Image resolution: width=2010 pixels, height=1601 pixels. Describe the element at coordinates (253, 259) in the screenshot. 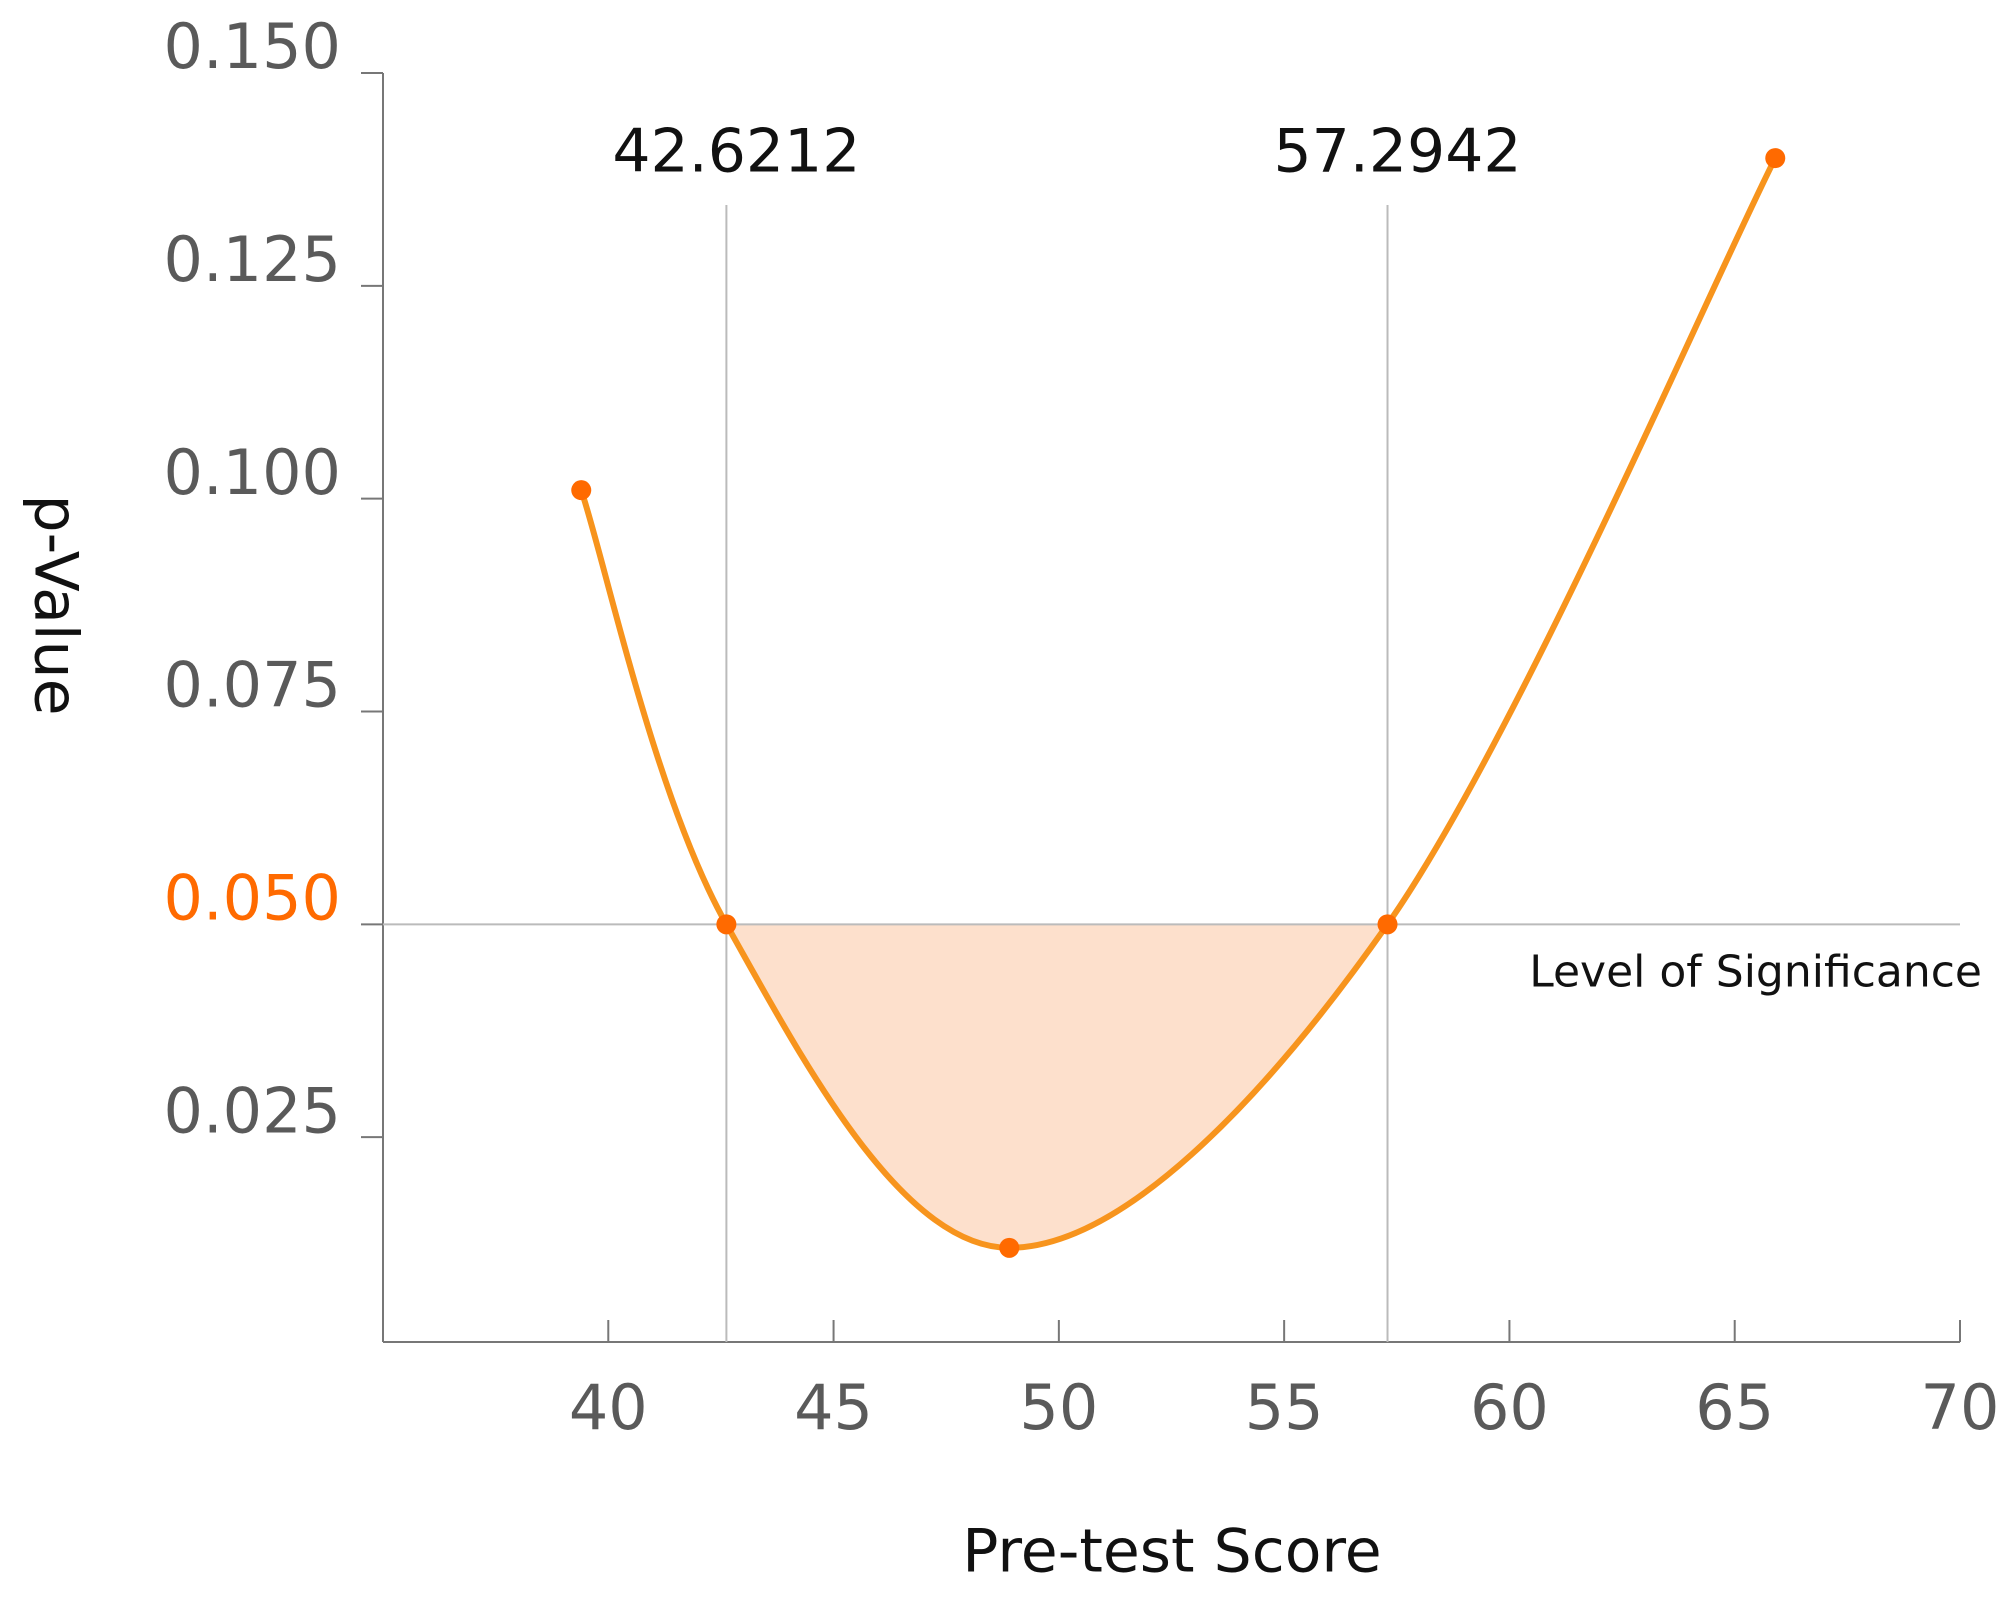

I see `y-tick-label: 0.125` at that location.